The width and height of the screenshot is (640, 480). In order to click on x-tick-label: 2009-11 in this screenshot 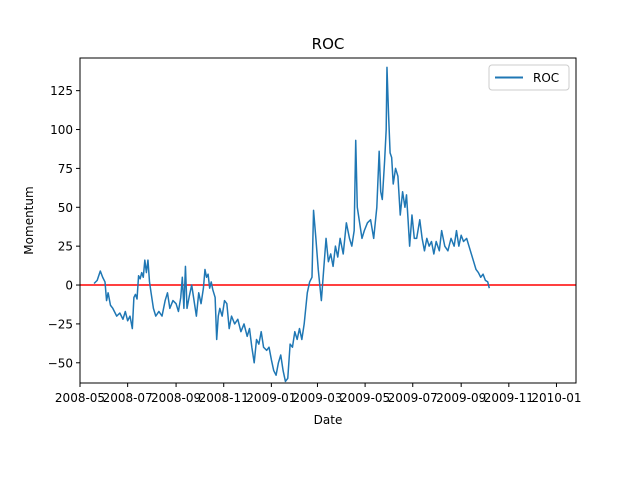, I will do `click(509, 398)`.